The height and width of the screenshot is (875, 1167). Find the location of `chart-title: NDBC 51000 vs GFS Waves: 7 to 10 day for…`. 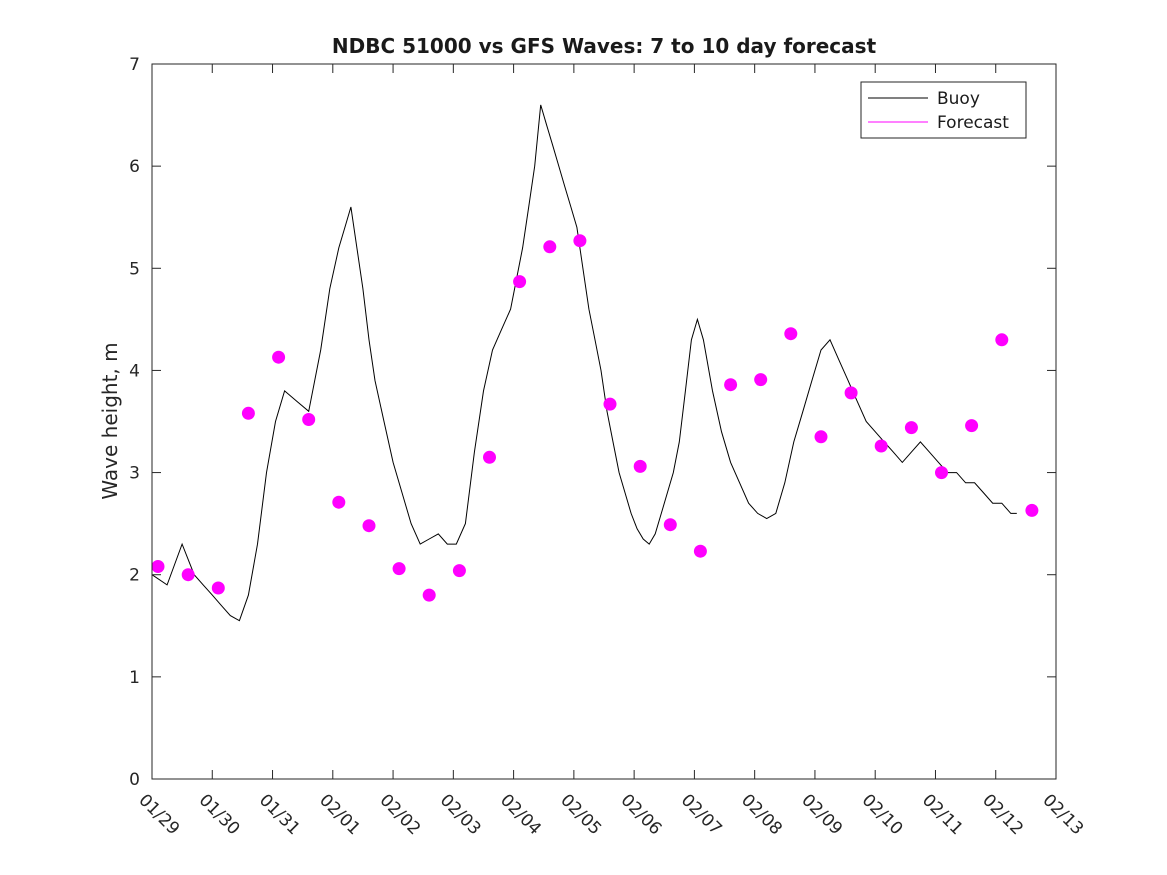

chart-title: NDBC 51000 vs GFS Waves: 7 to 10 day for… is located at coordinates (604, 46).